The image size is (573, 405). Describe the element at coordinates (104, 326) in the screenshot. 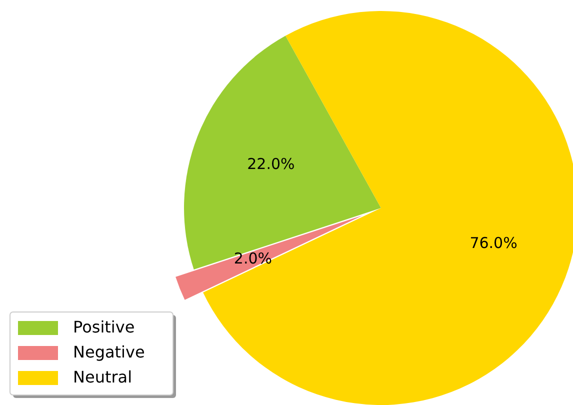

I see `legend-label: Positive` at that location.